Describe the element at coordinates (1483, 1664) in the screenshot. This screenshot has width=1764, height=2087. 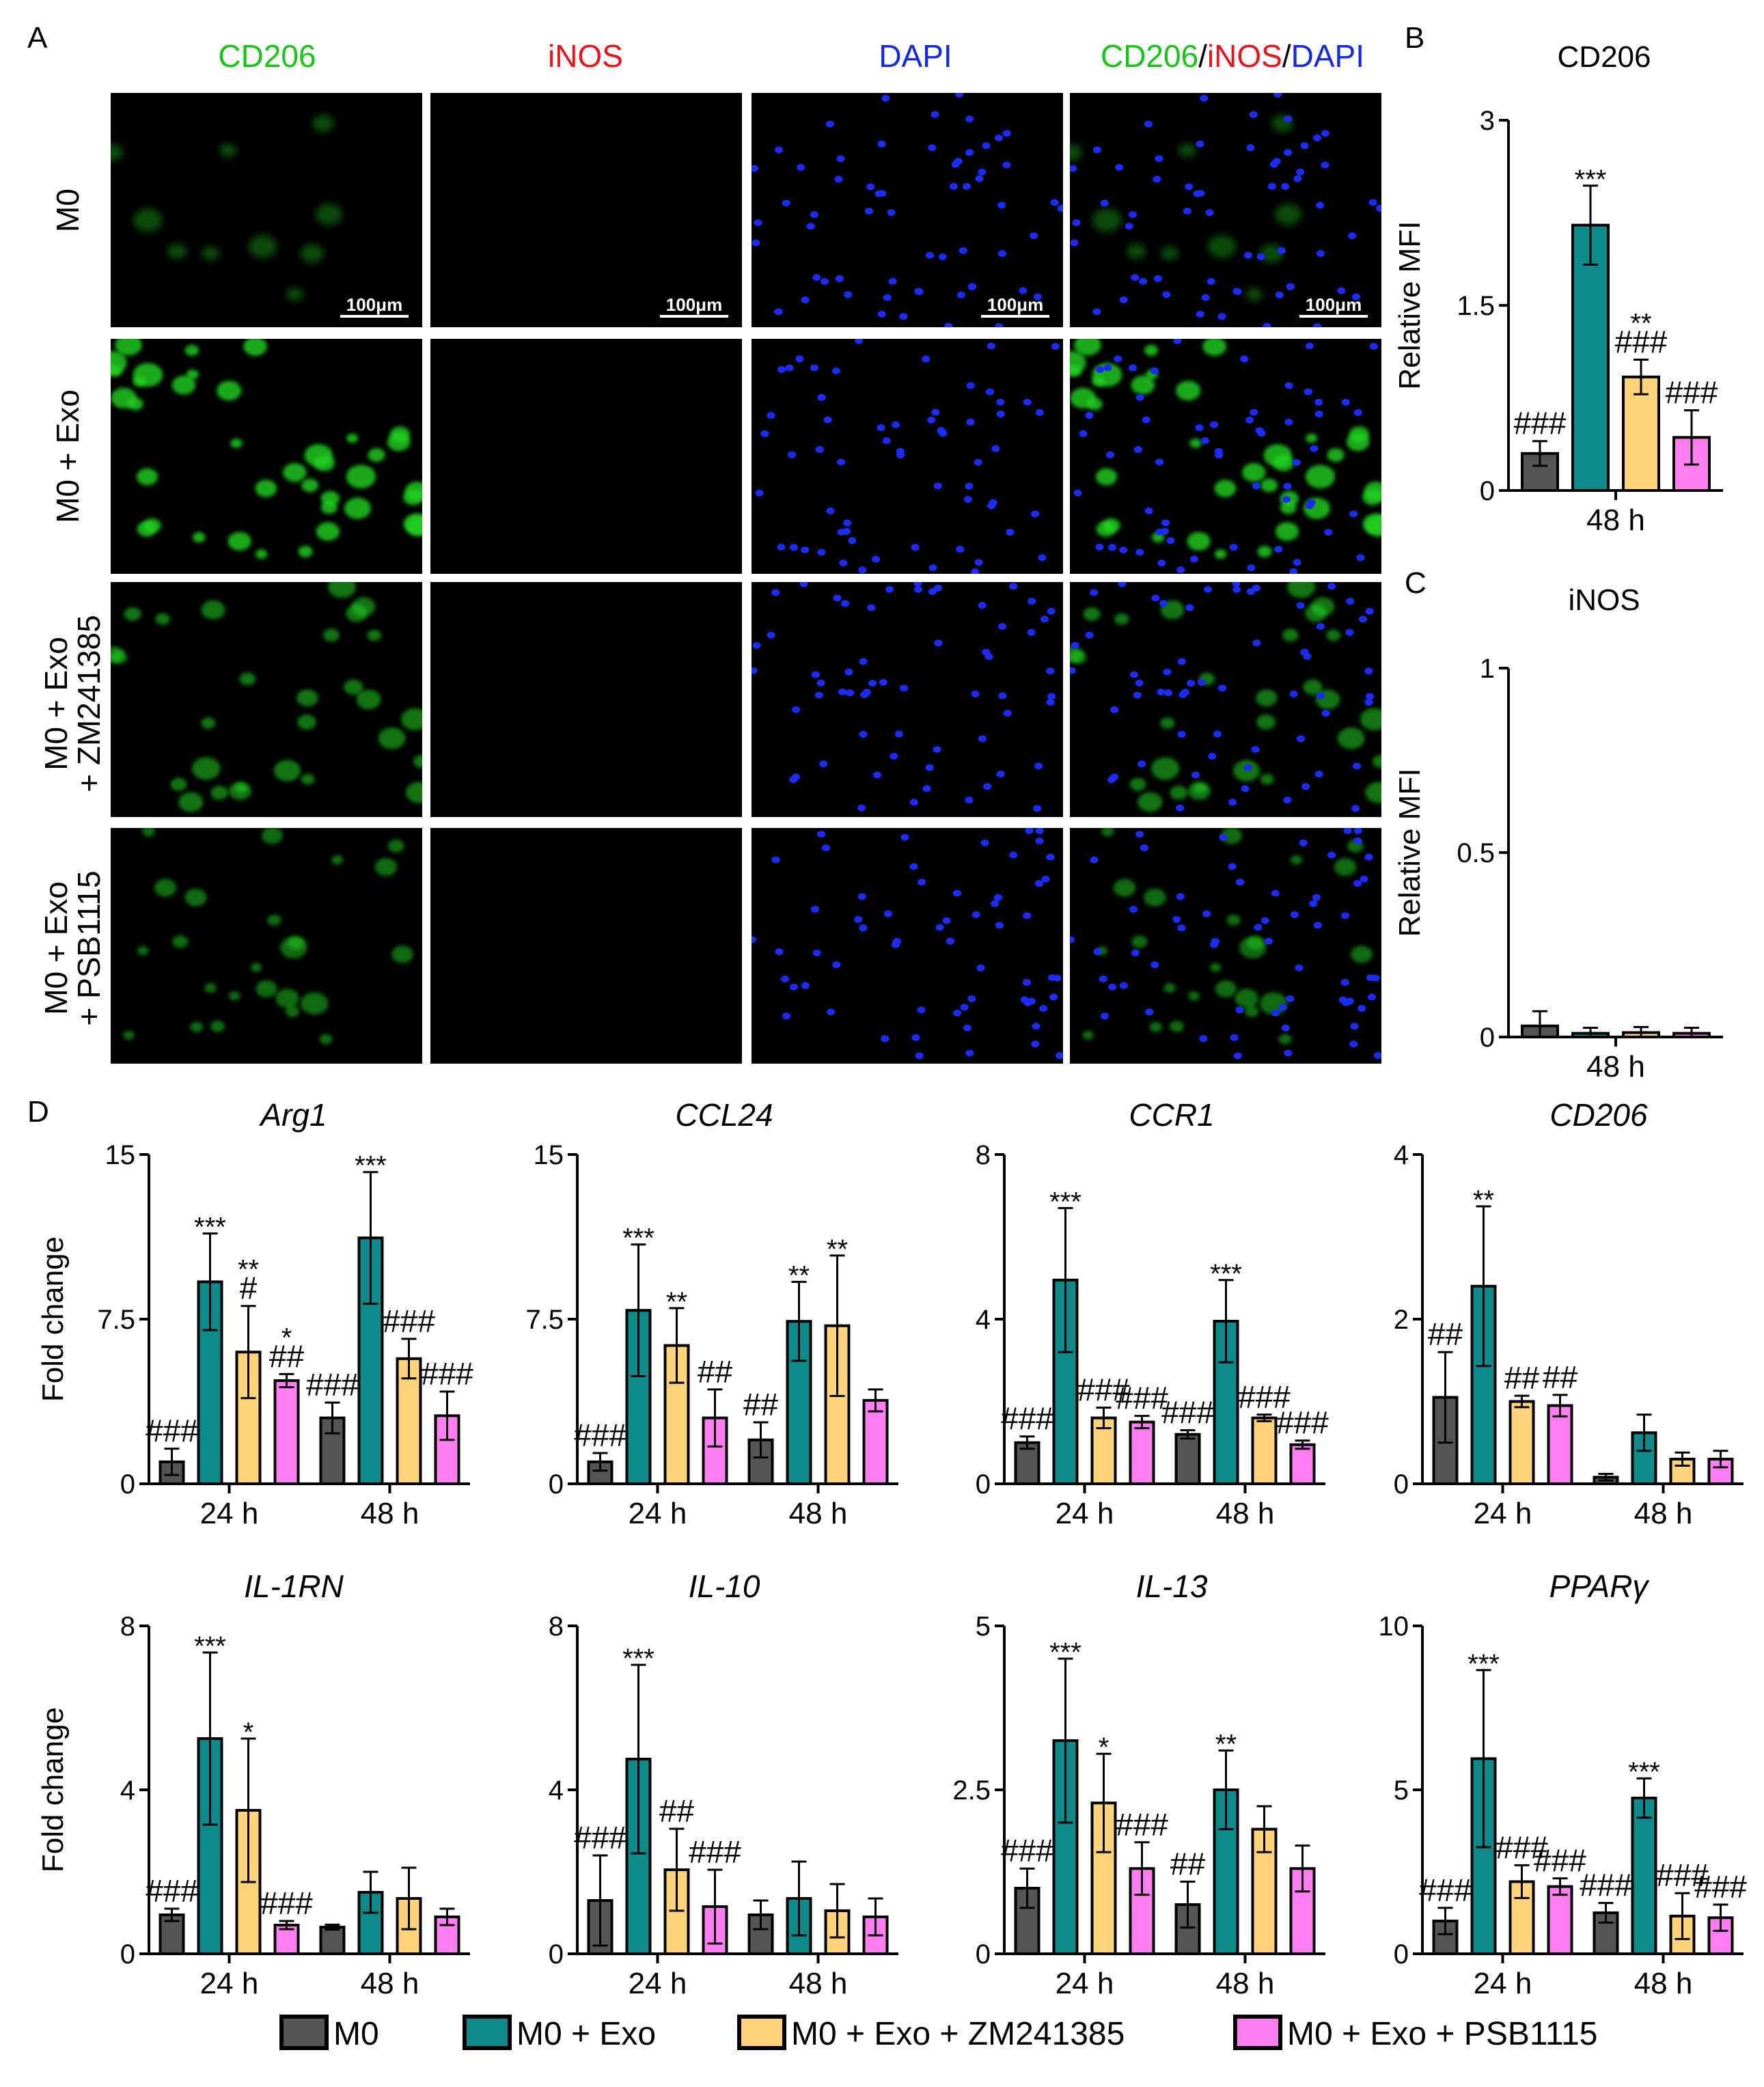
I see `significance-stars: ***` at that location.